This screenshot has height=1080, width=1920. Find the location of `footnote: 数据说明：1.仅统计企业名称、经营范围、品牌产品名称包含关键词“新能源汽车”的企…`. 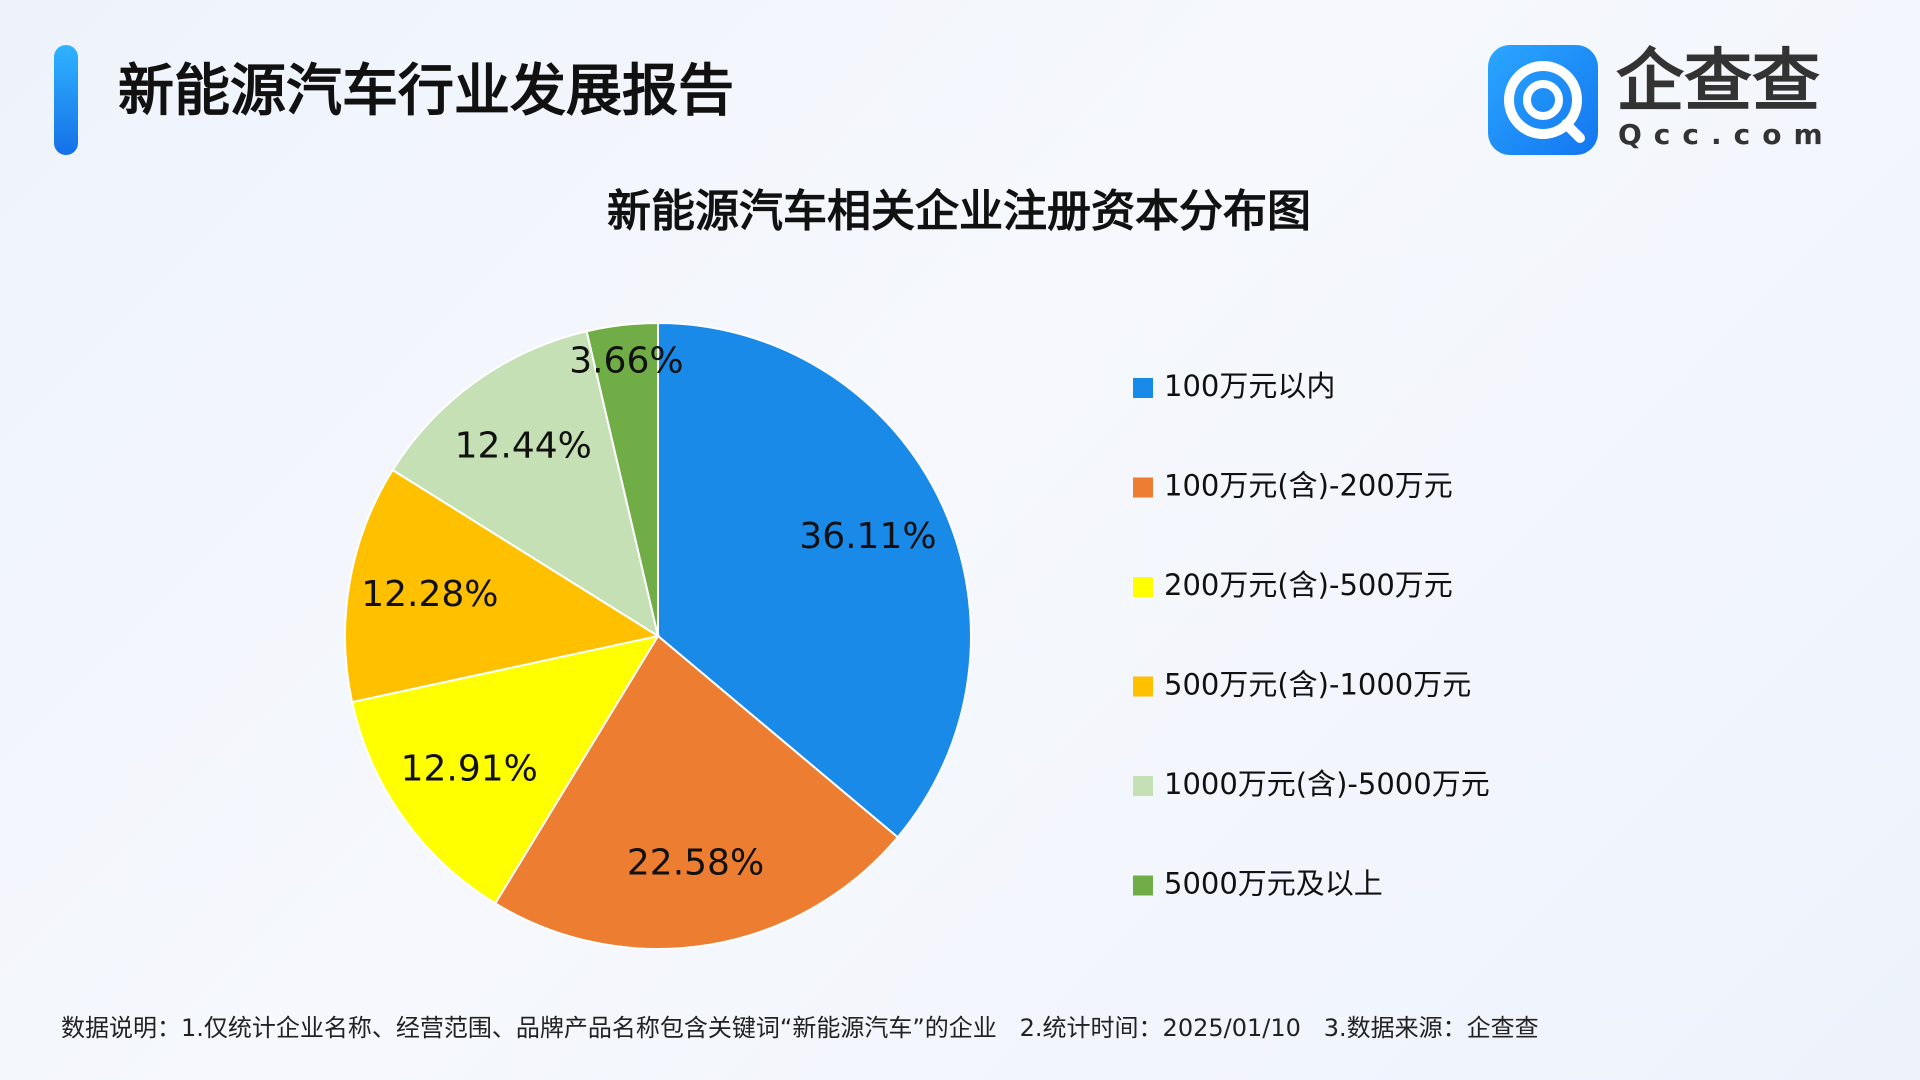

footnote: 数据说明：1.仅统计企业名称、经营范围、品牌产品名称包含关键词“新能源汽车”的企… is located at coordinates (800, 1028).